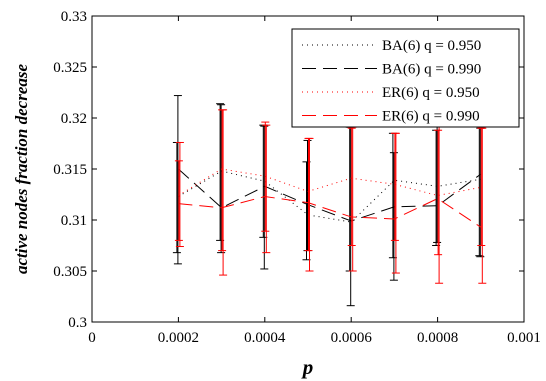  Describe the element at coordinates (74, 17) in the screenshot. I see `y-tick-label: 0.33` at that location.